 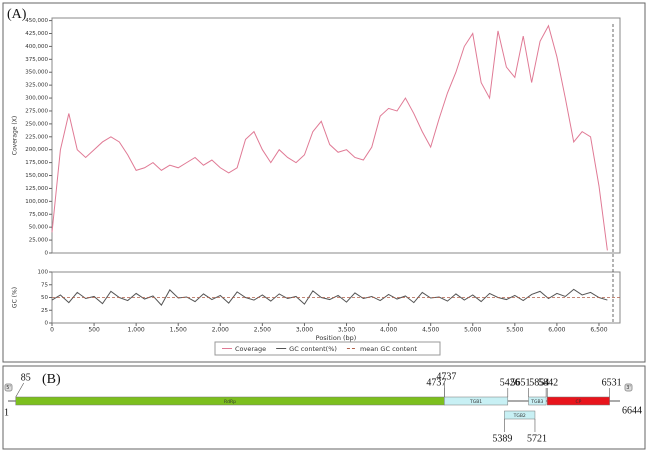 What do you see at coordinates (43, 273) in the screenshot?
I see `y-tick-label: 100` at bounding box center [43, 273].